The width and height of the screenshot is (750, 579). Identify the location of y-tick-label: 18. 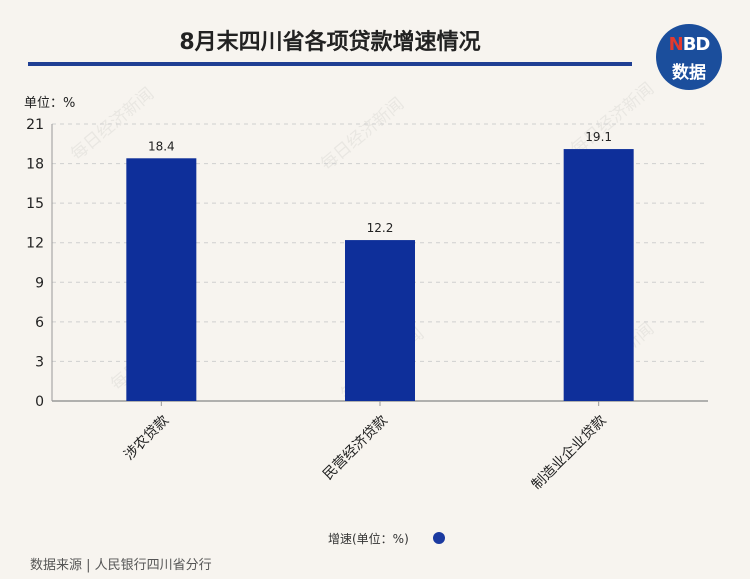
(35, 165).